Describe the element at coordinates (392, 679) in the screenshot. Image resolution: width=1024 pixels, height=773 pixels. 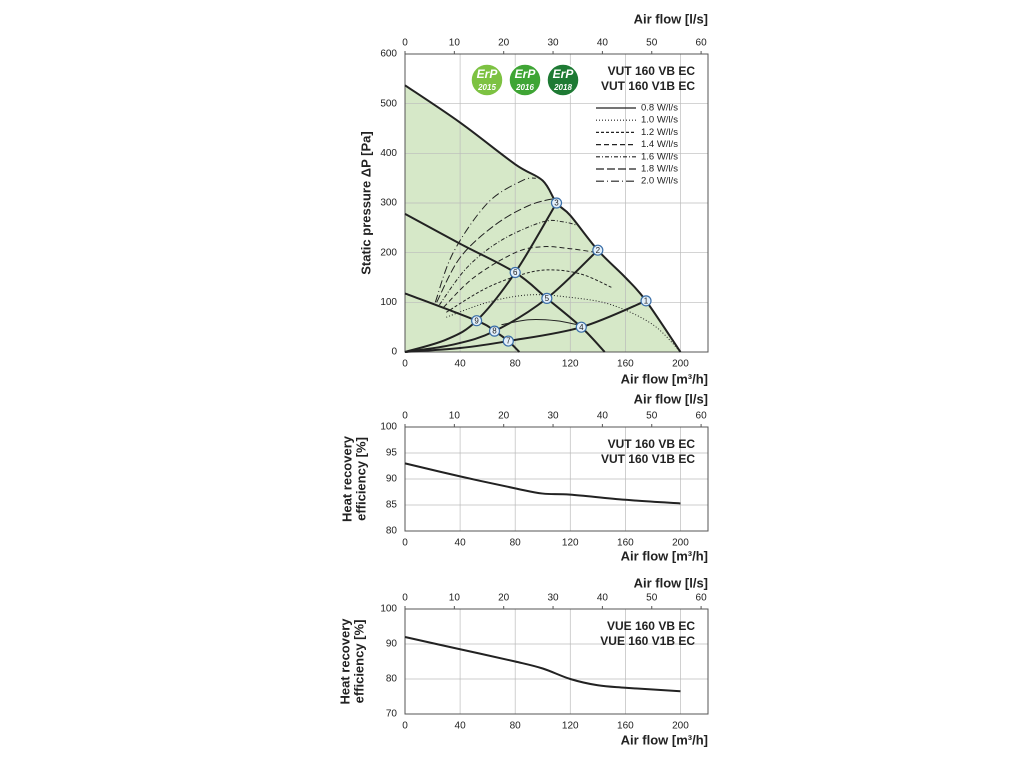
I see `y-tick-label: 80` at that location.